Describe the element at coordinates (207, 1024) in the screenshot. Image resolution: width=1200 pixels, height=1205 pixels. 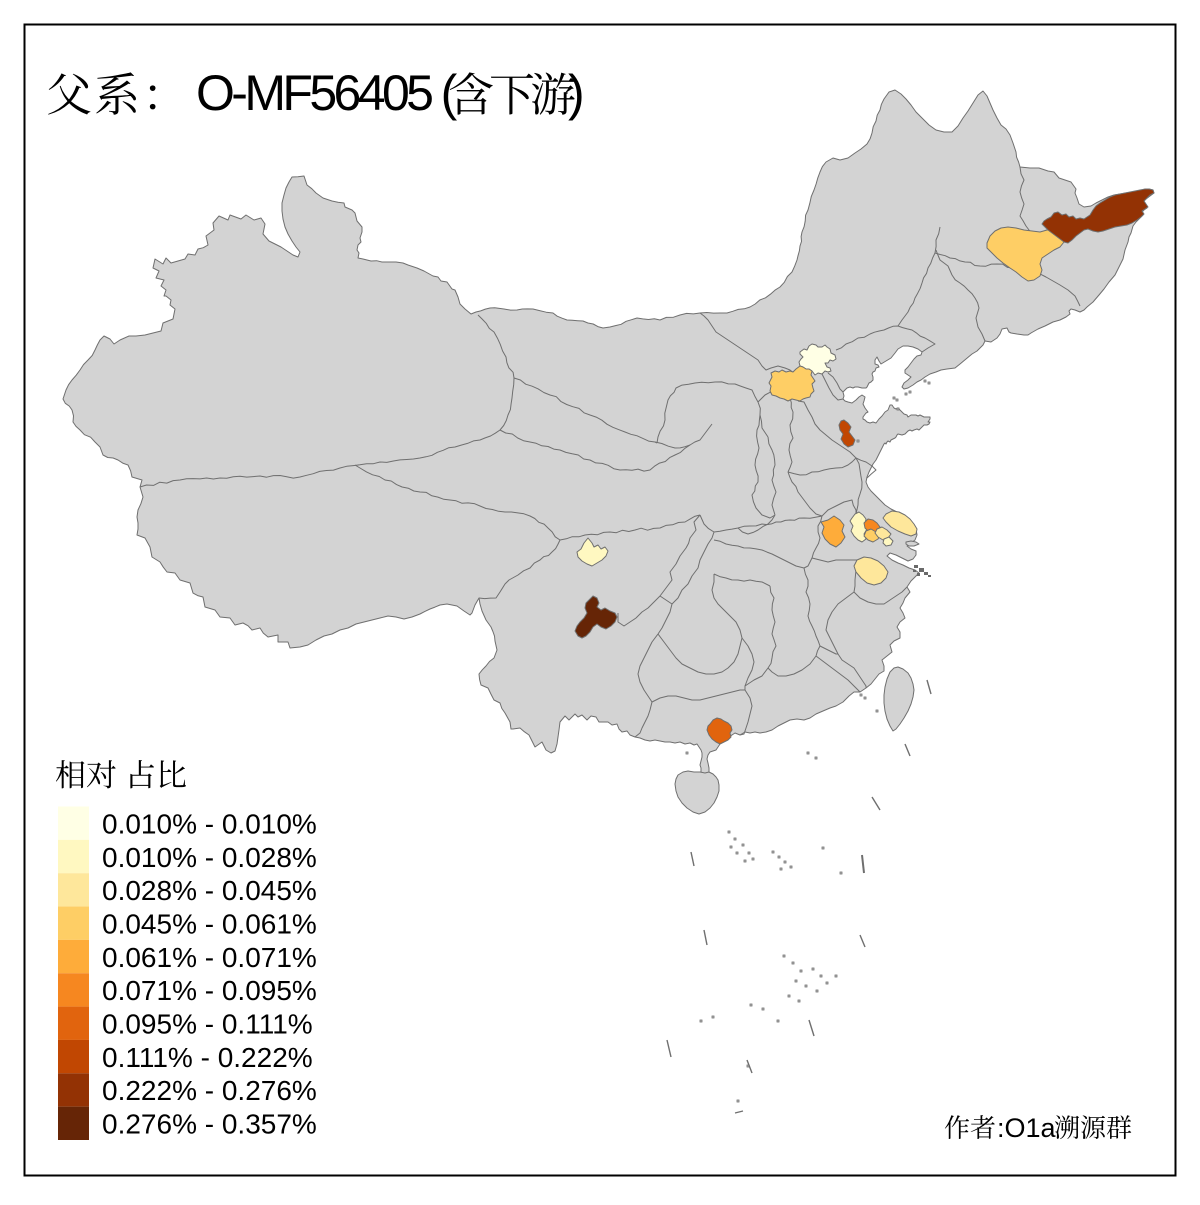
I see `svg-text: 0.095% - 0.111%` at that location.